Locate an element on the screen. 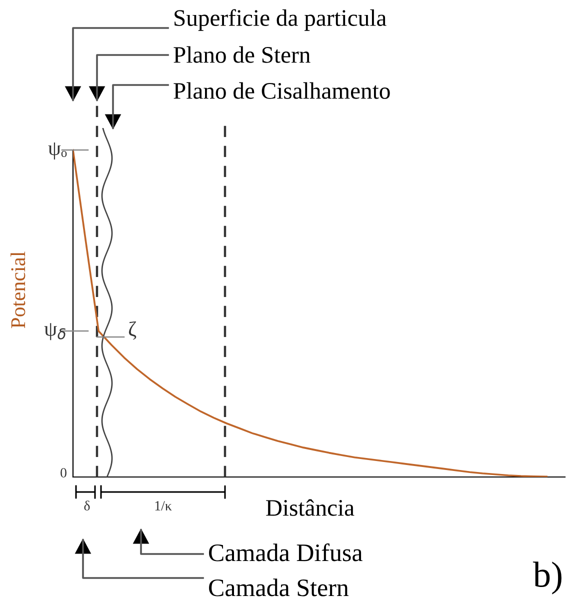 This screenshot has width=568, height=604. text: Superficie da particula is located at coordinates (280, 20).